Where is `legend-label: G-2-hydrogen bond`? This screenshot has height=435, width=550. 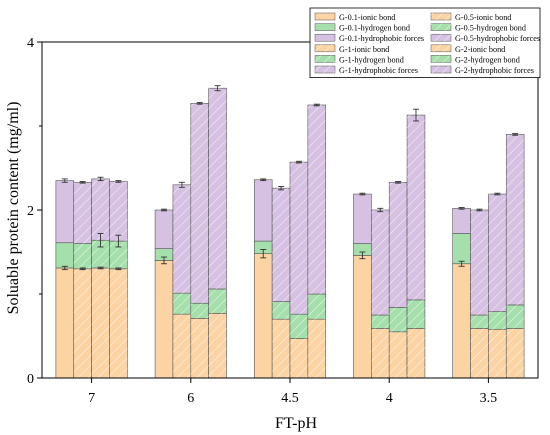
legend-label: G-2-hydrogen bond is located at coordinates (487, 59).